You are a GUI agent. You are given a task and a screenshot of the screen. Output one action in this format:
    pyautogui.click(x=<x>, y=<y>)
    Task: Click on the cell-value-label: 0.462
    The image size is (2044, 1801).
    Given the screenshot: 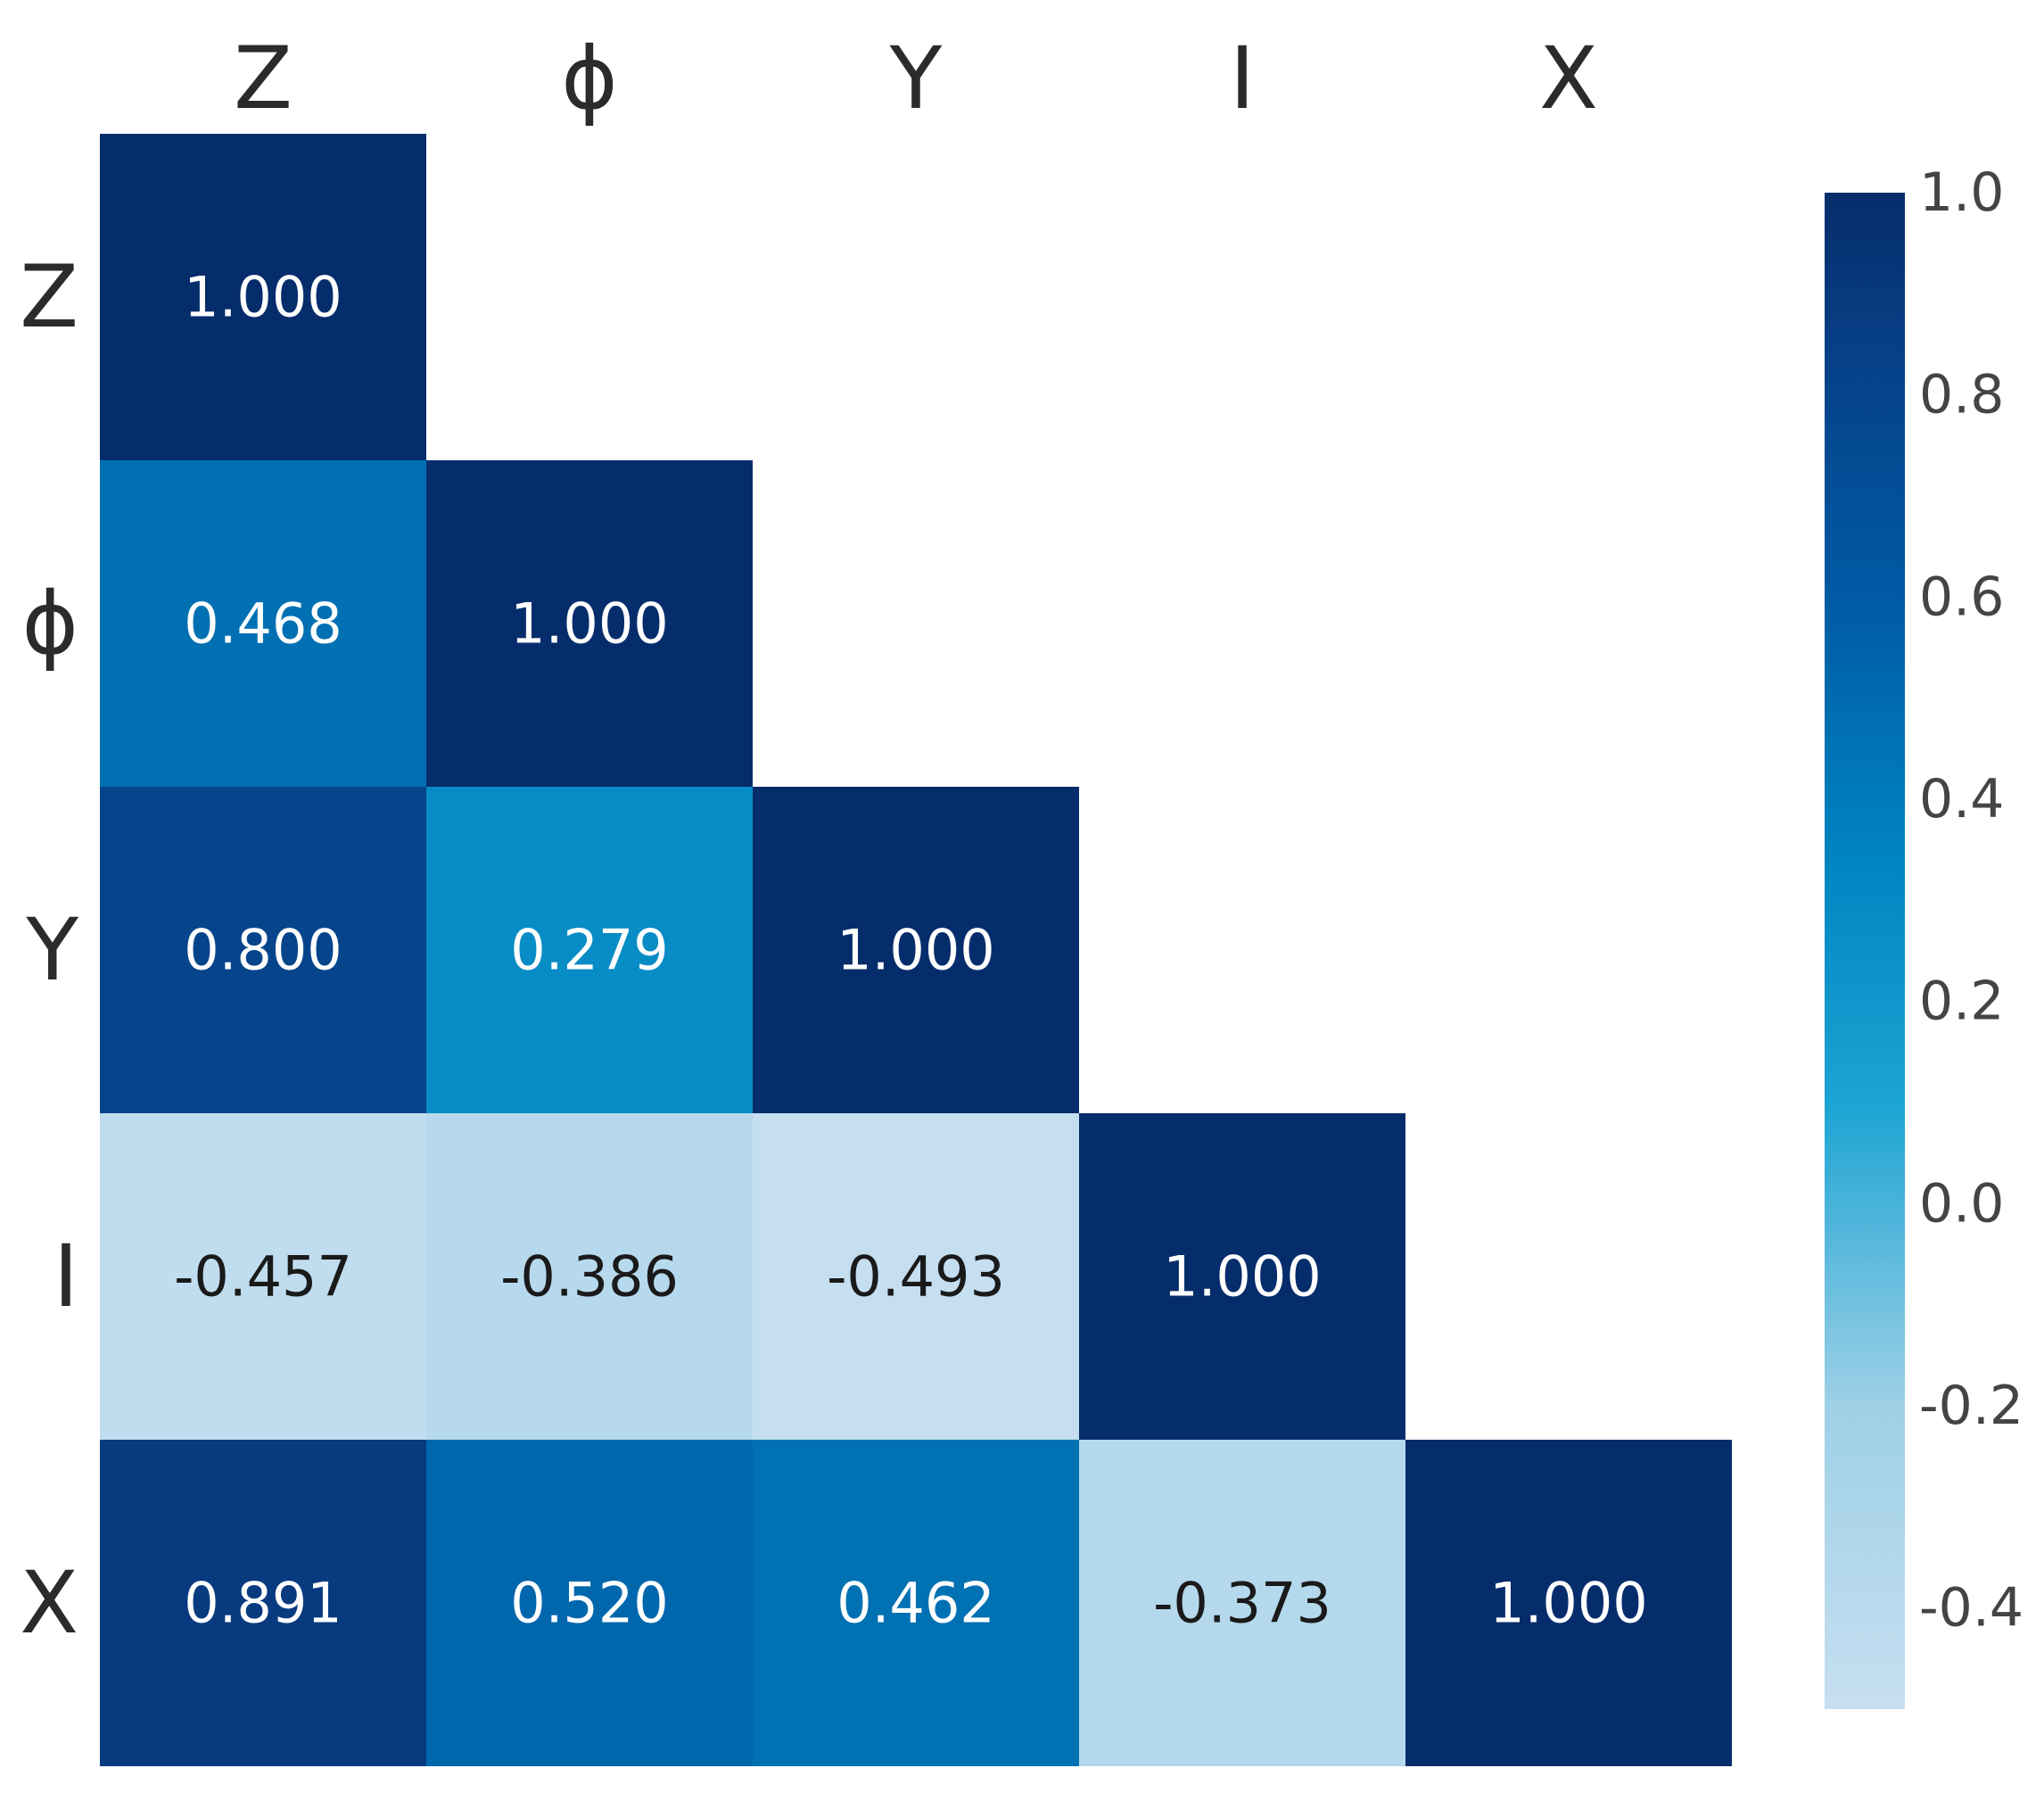 What is the action you would take?
    pyautogui.click(x=916, y=1603)
    